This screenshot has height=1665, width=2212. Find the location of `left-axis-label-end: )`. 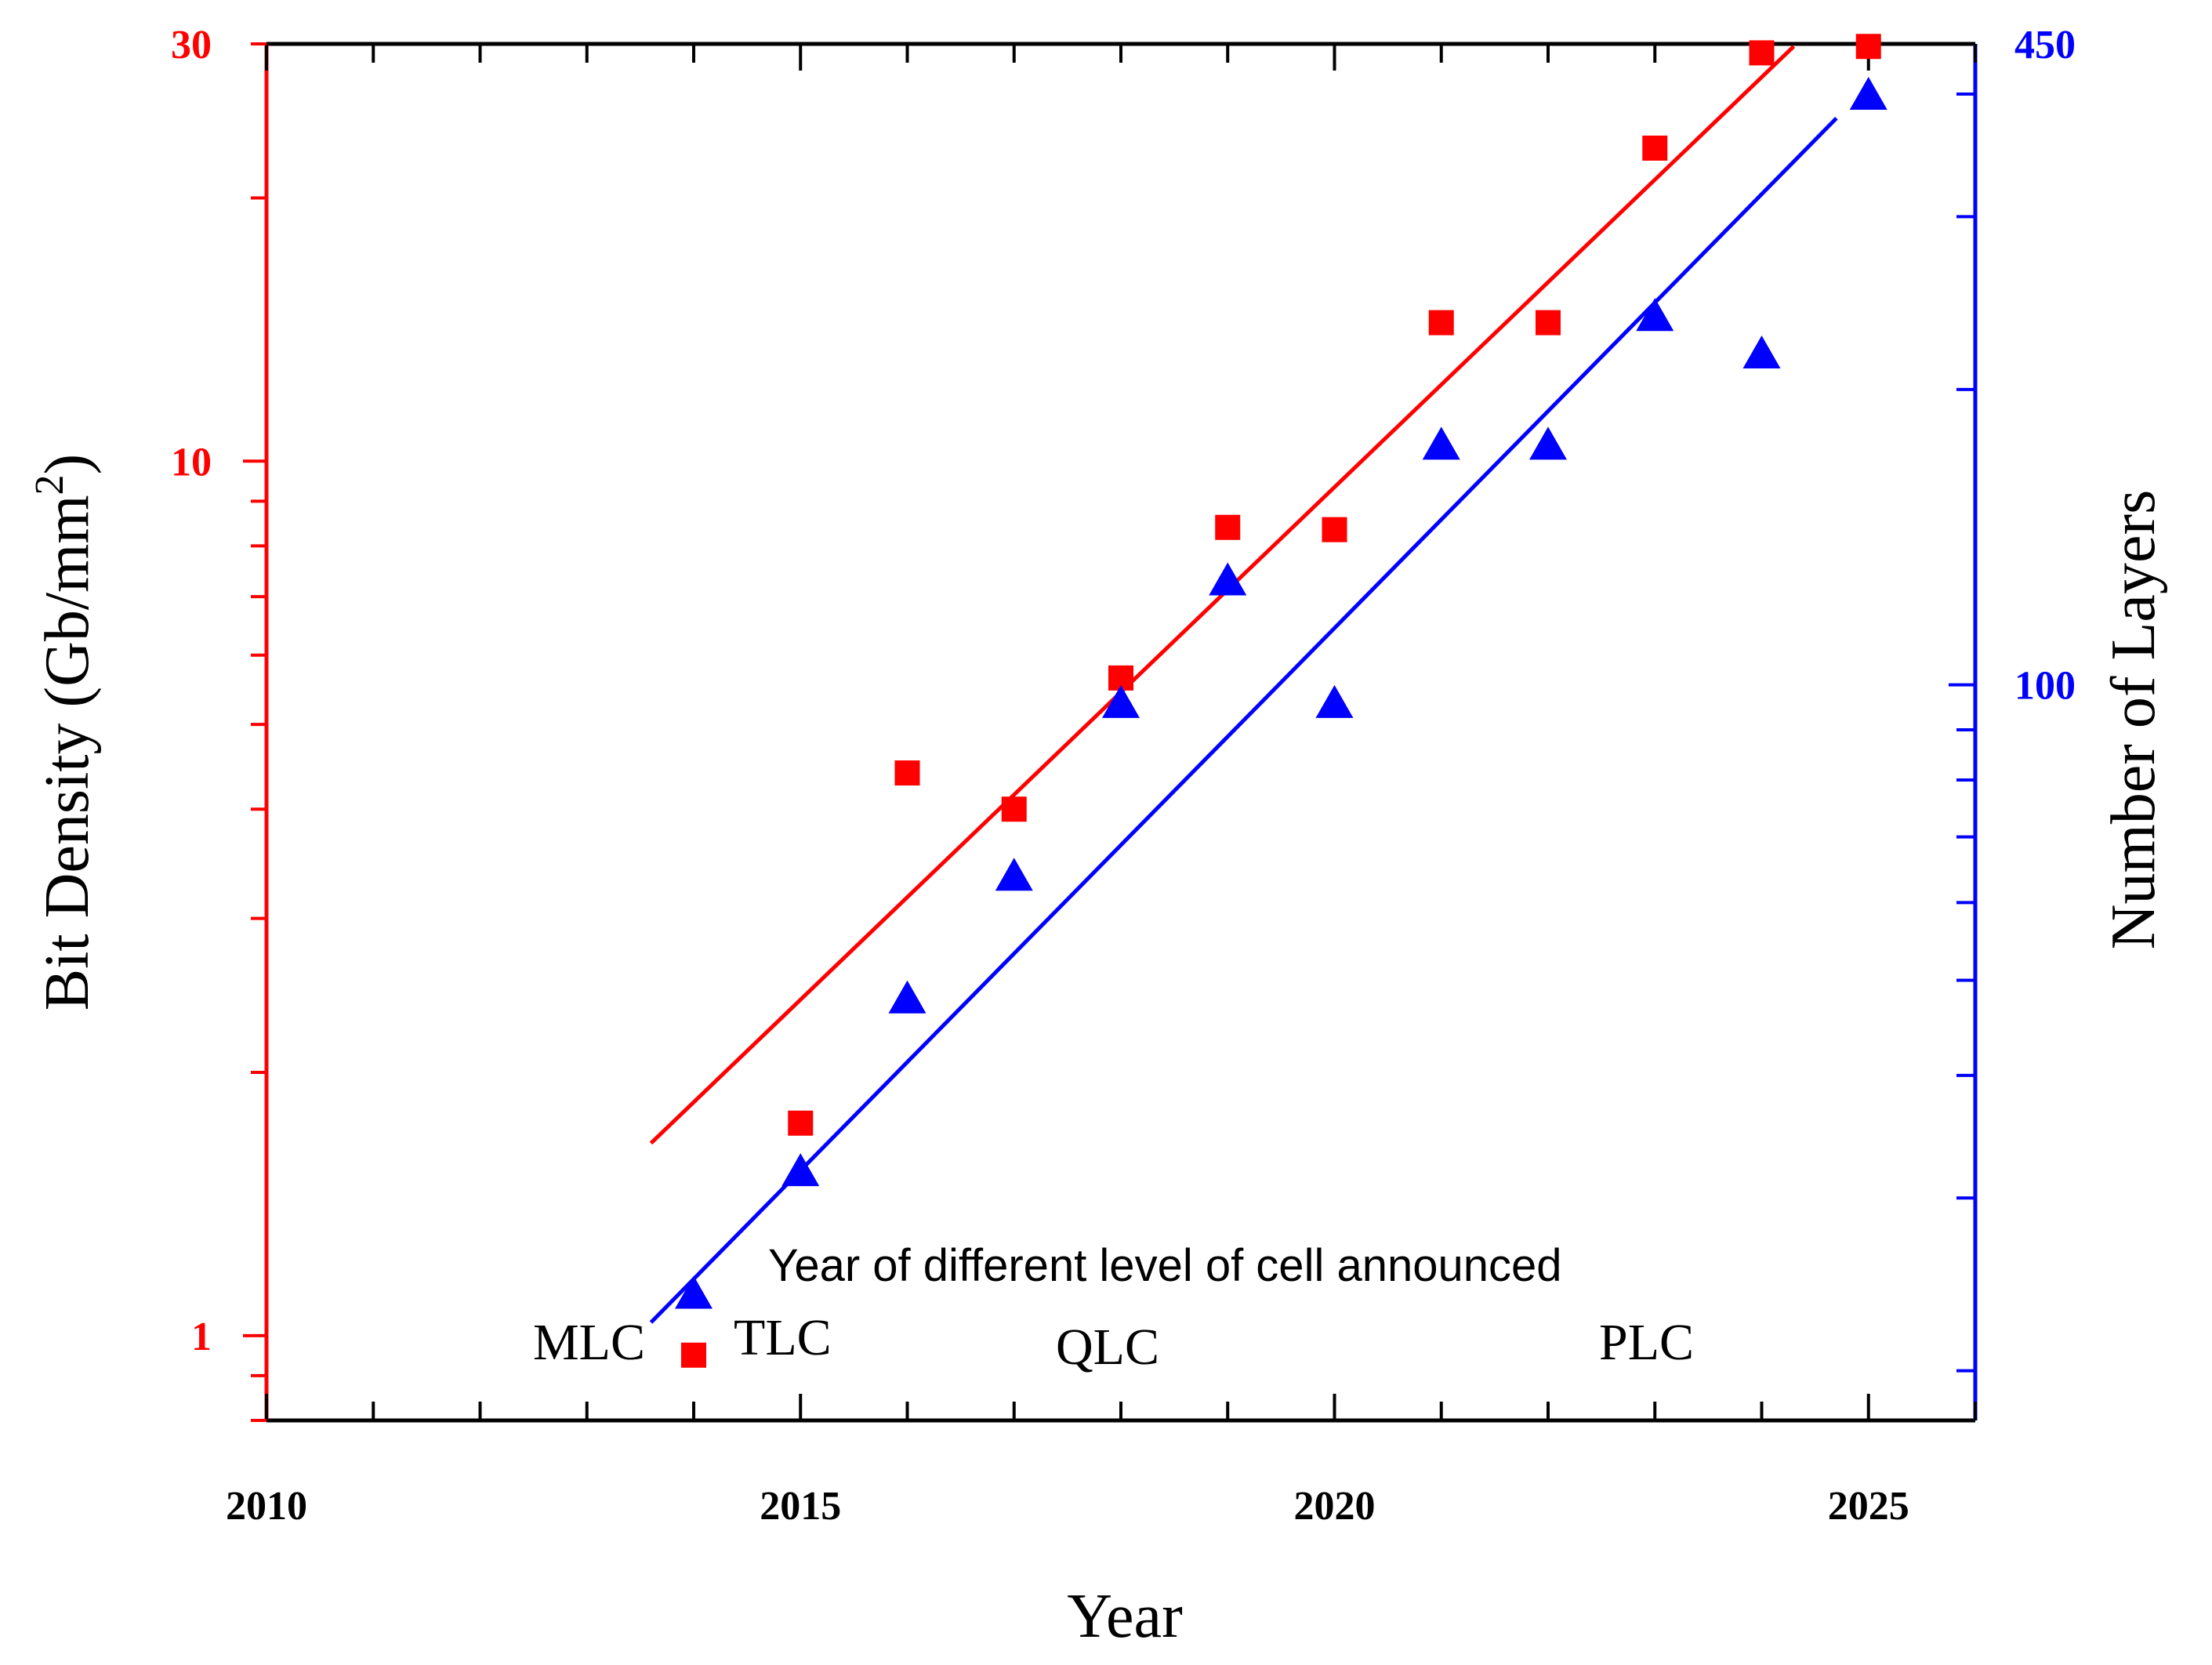

left-axis-label-end: ) is located at coordinates (67, 465).